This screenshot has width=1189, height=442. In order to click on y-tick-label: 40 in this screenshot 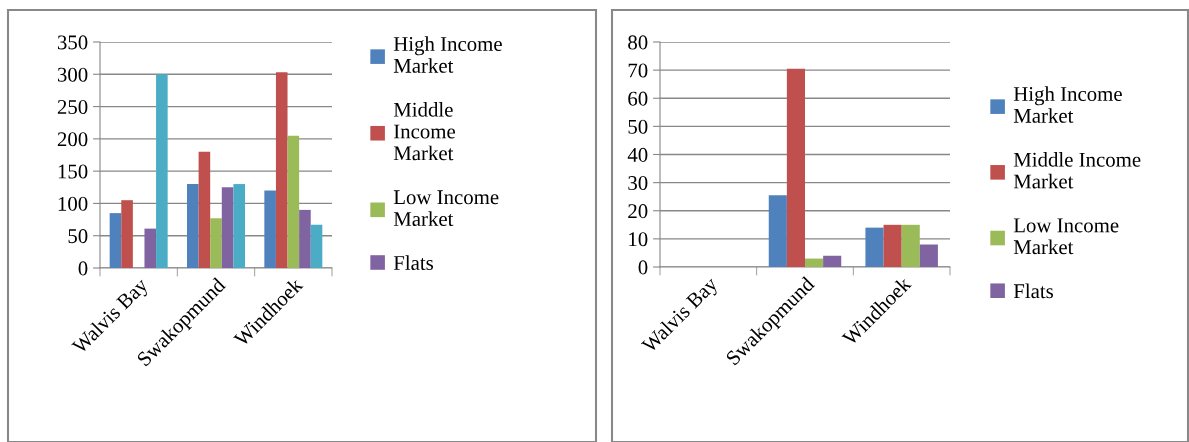, I will do `click(637, 154)`.